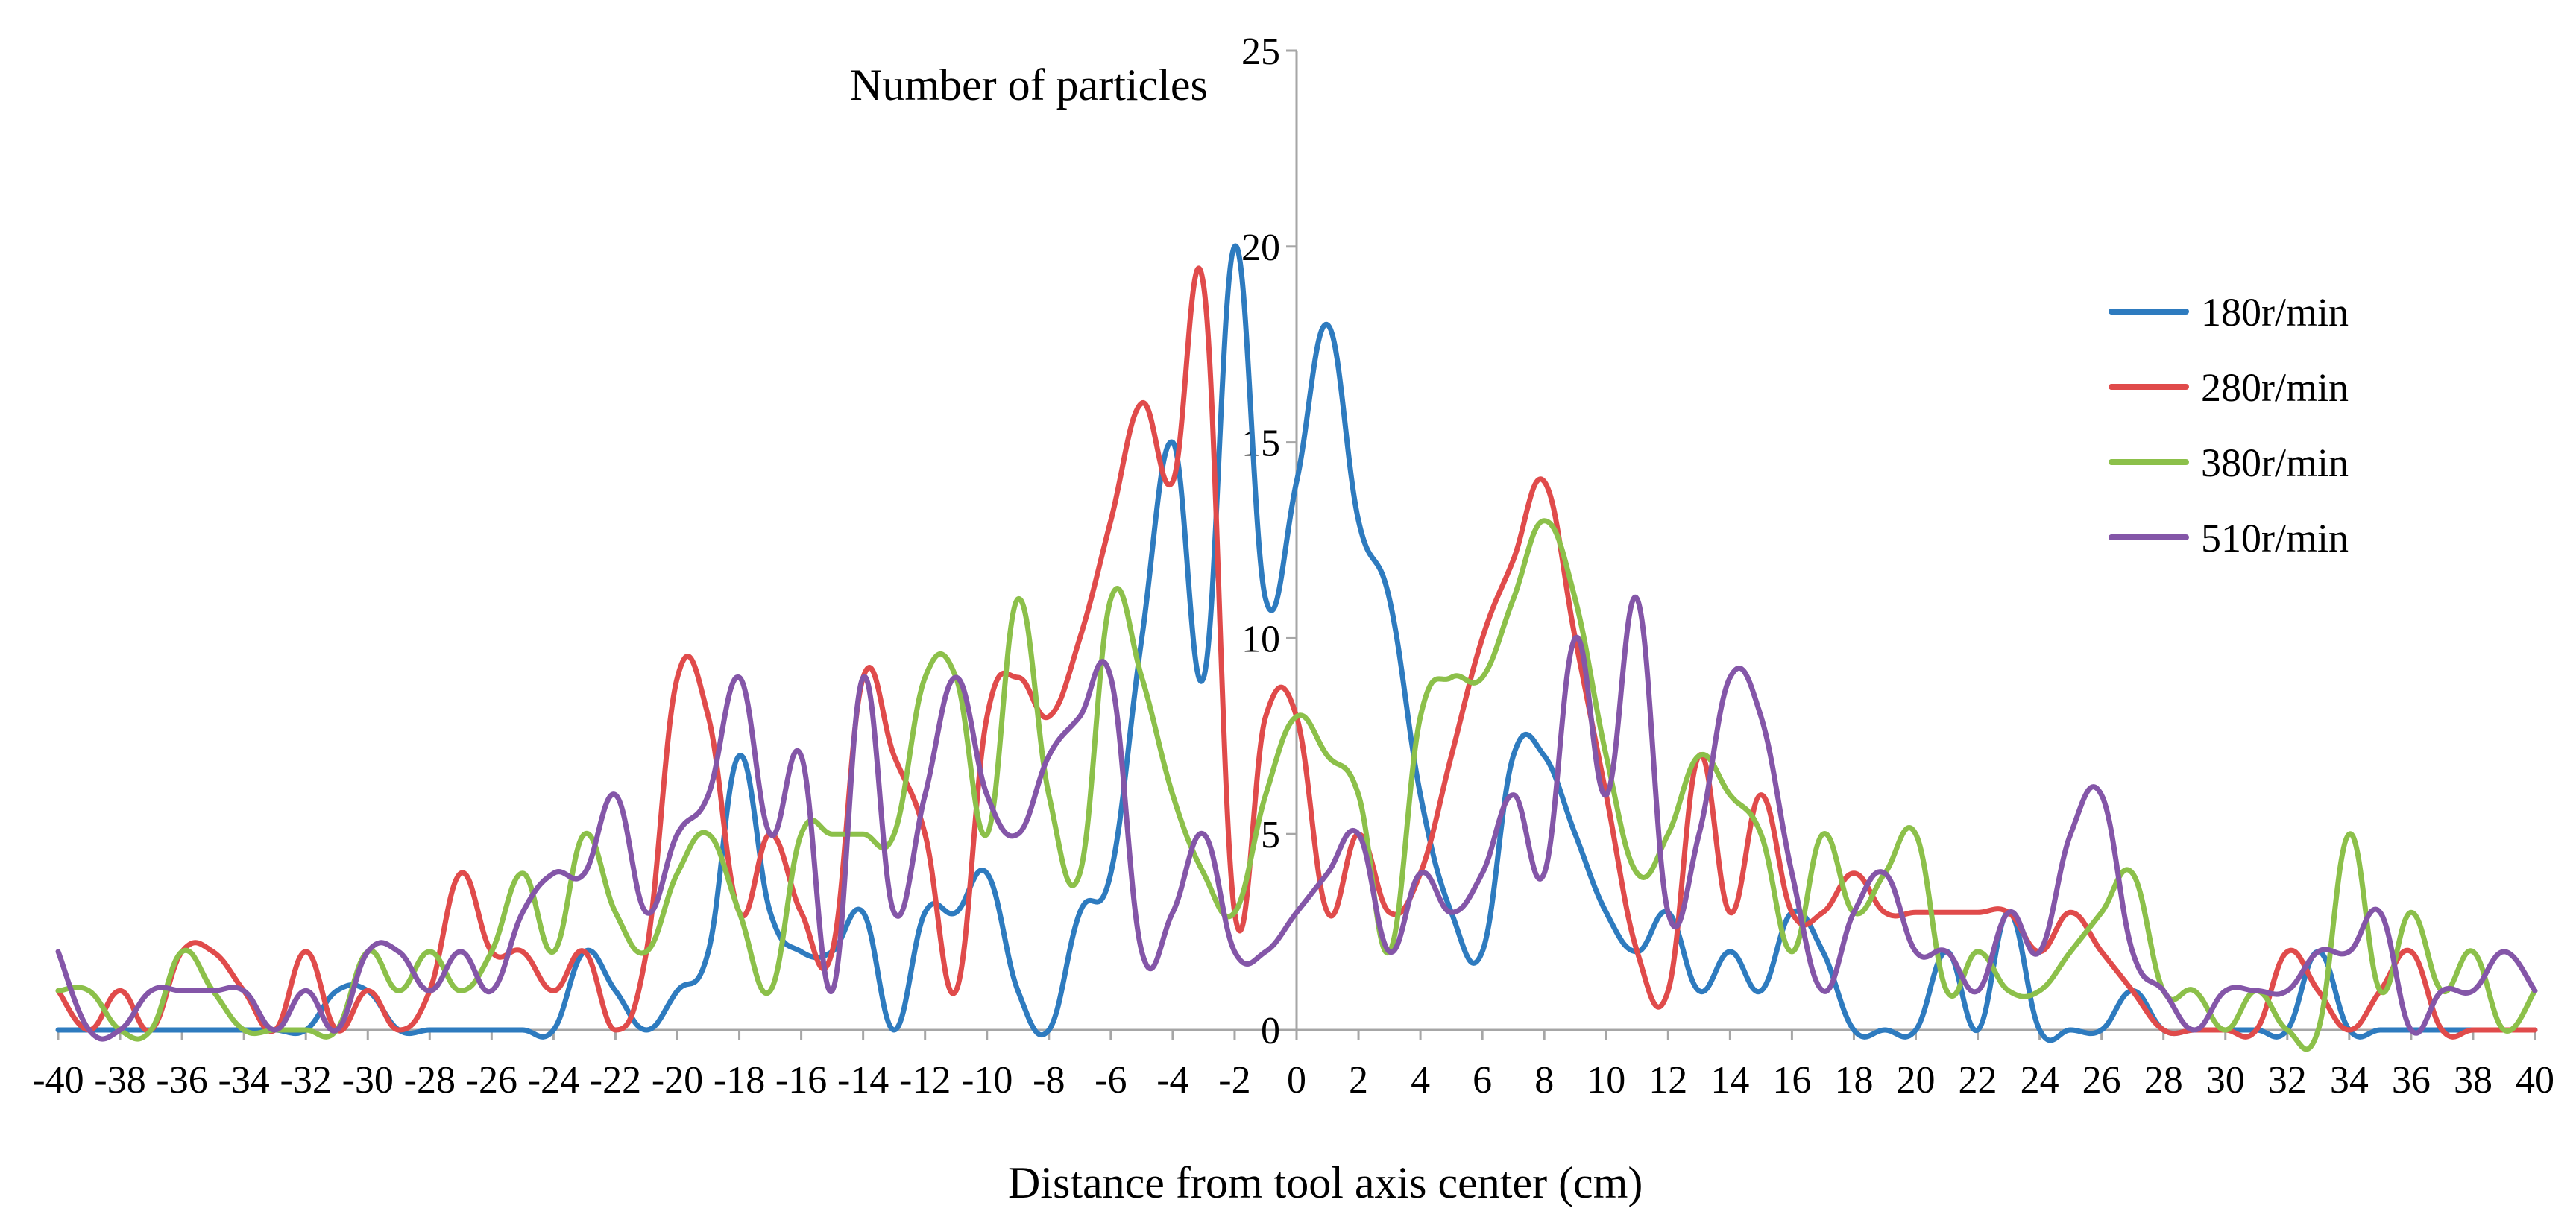  Describe the element at coordinates (553, 1080) in the screenshot. I see `x-tick-label: -24` at that location.